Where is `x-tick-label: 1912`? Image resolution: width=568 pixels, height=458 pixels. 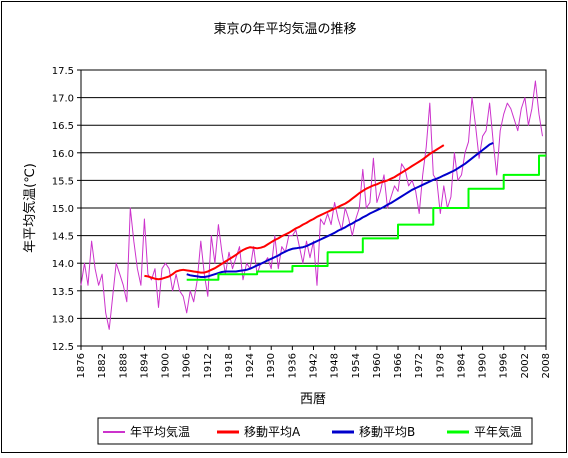 x-tick-label: 1912 is located at coordinates (208, 365).